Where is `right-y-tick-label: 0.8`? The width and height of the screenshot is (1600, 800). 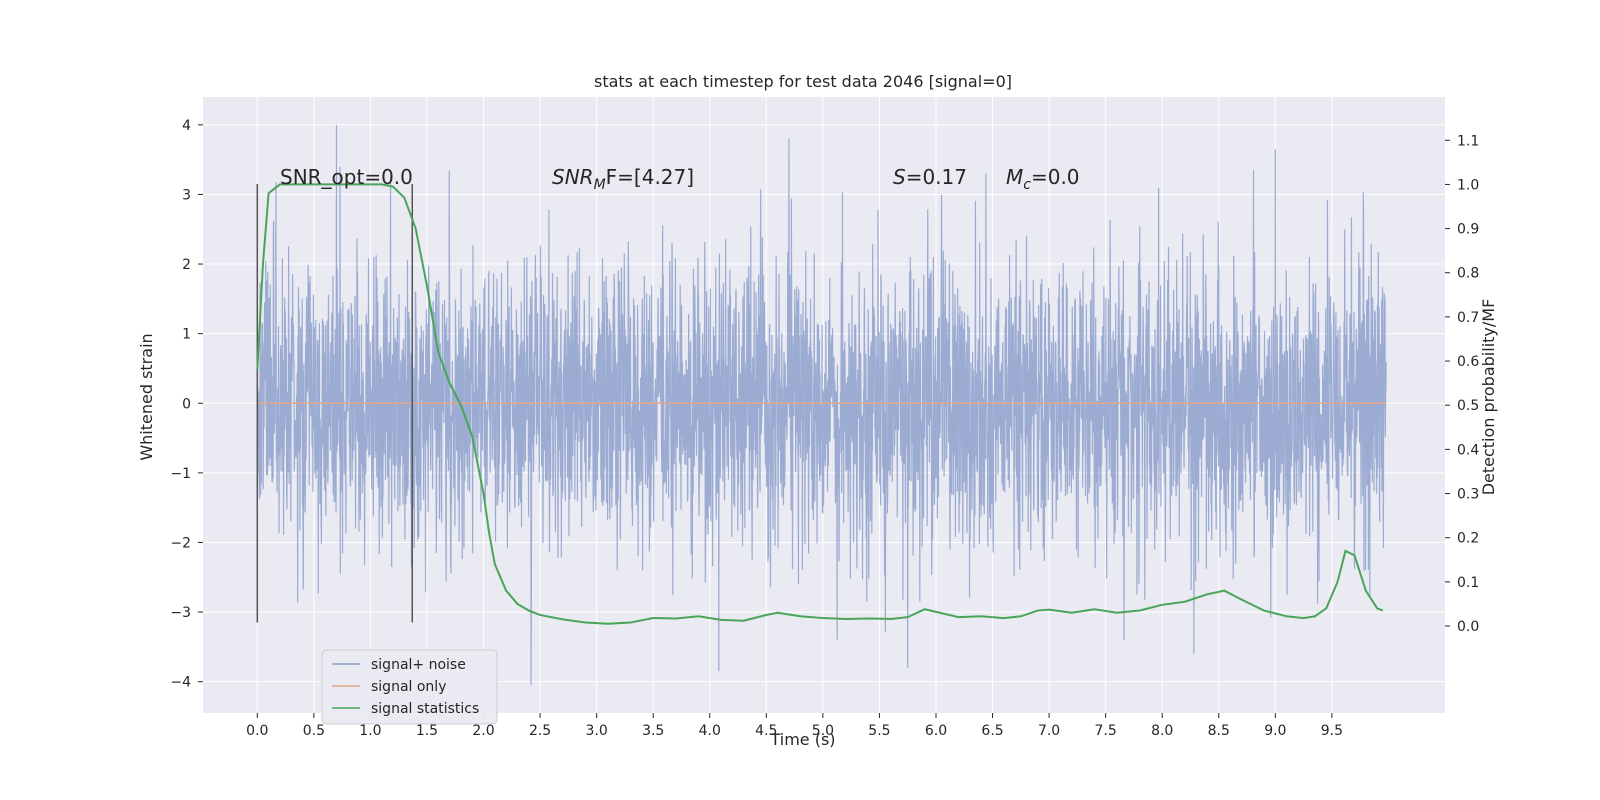 right-y-tick-label: 0.8 is located at coordinates (1468, 274).